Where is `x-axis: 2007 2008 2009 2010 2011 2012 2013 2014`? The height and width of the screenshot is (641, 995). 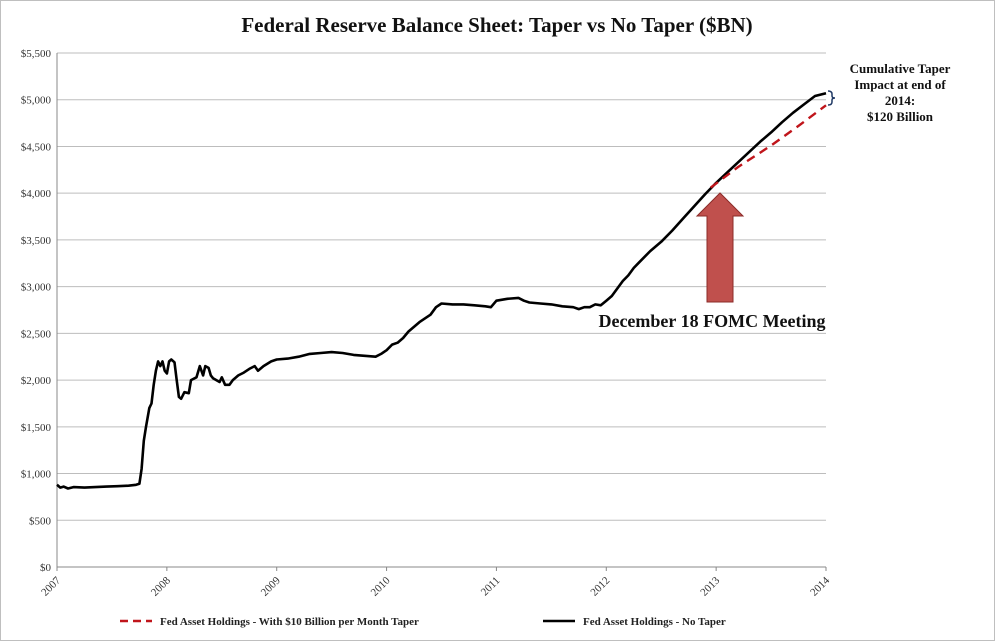 x-axis: 2007 2008 2009 2010 2011 2012 2013 2014 is located at coordinates (435, 583).